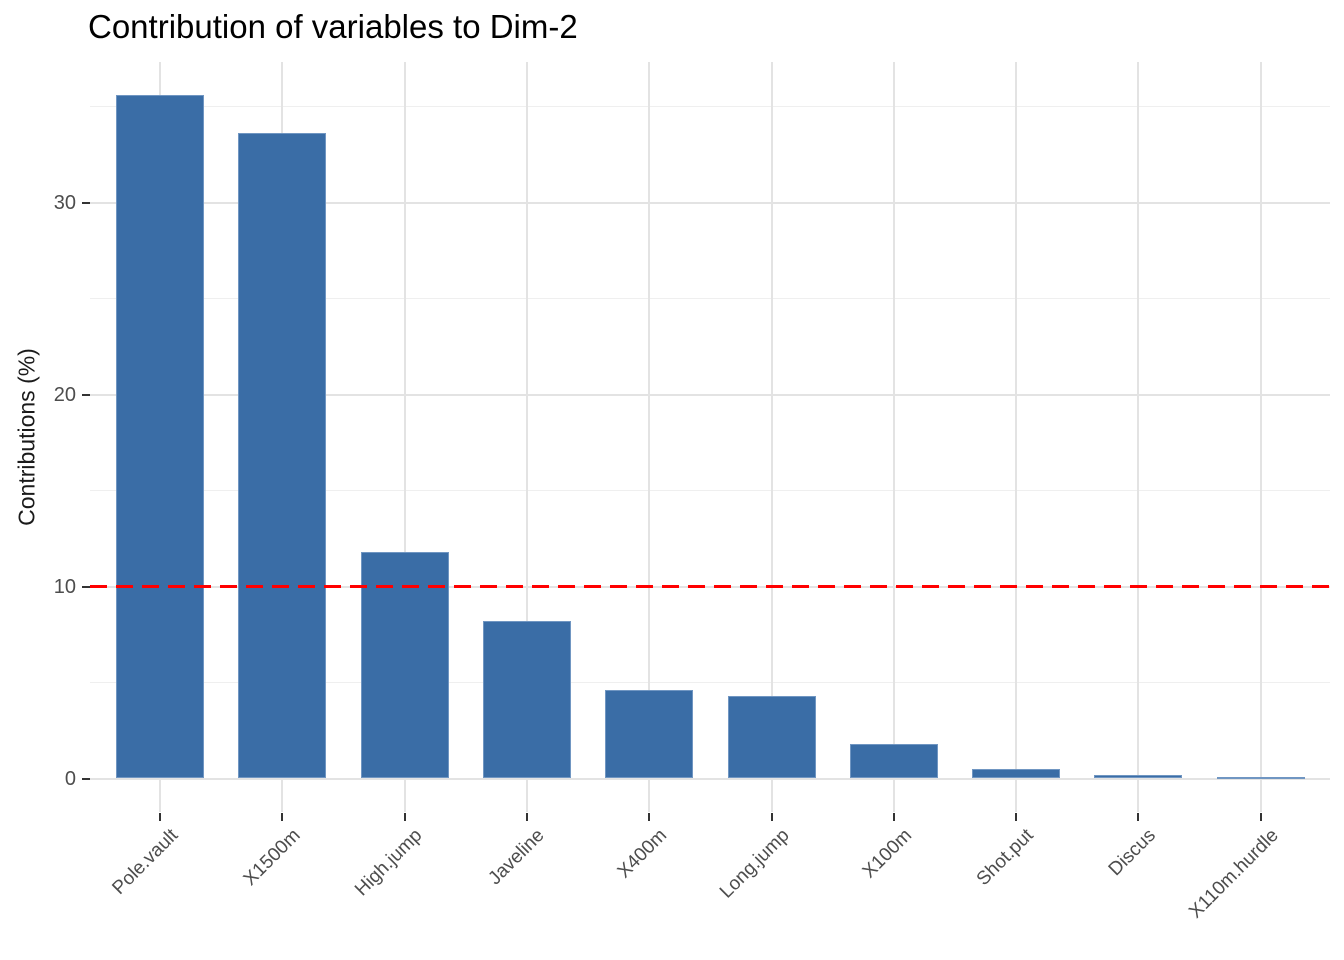 This screenshot has width=1344, height=960. Describe the element at coordinates (282, 456) in the screenshot. I see `bar-x1500m` at that location.